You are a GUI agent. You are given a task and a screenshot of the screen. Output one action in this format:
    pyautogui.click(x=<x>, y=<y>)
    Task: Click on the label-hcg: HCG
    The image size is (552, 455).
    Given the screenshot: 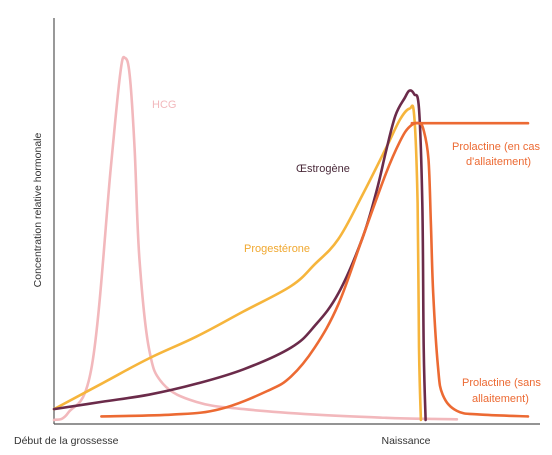 What is the action you would take?
    pyautogui.click(x=164, y=105)
    